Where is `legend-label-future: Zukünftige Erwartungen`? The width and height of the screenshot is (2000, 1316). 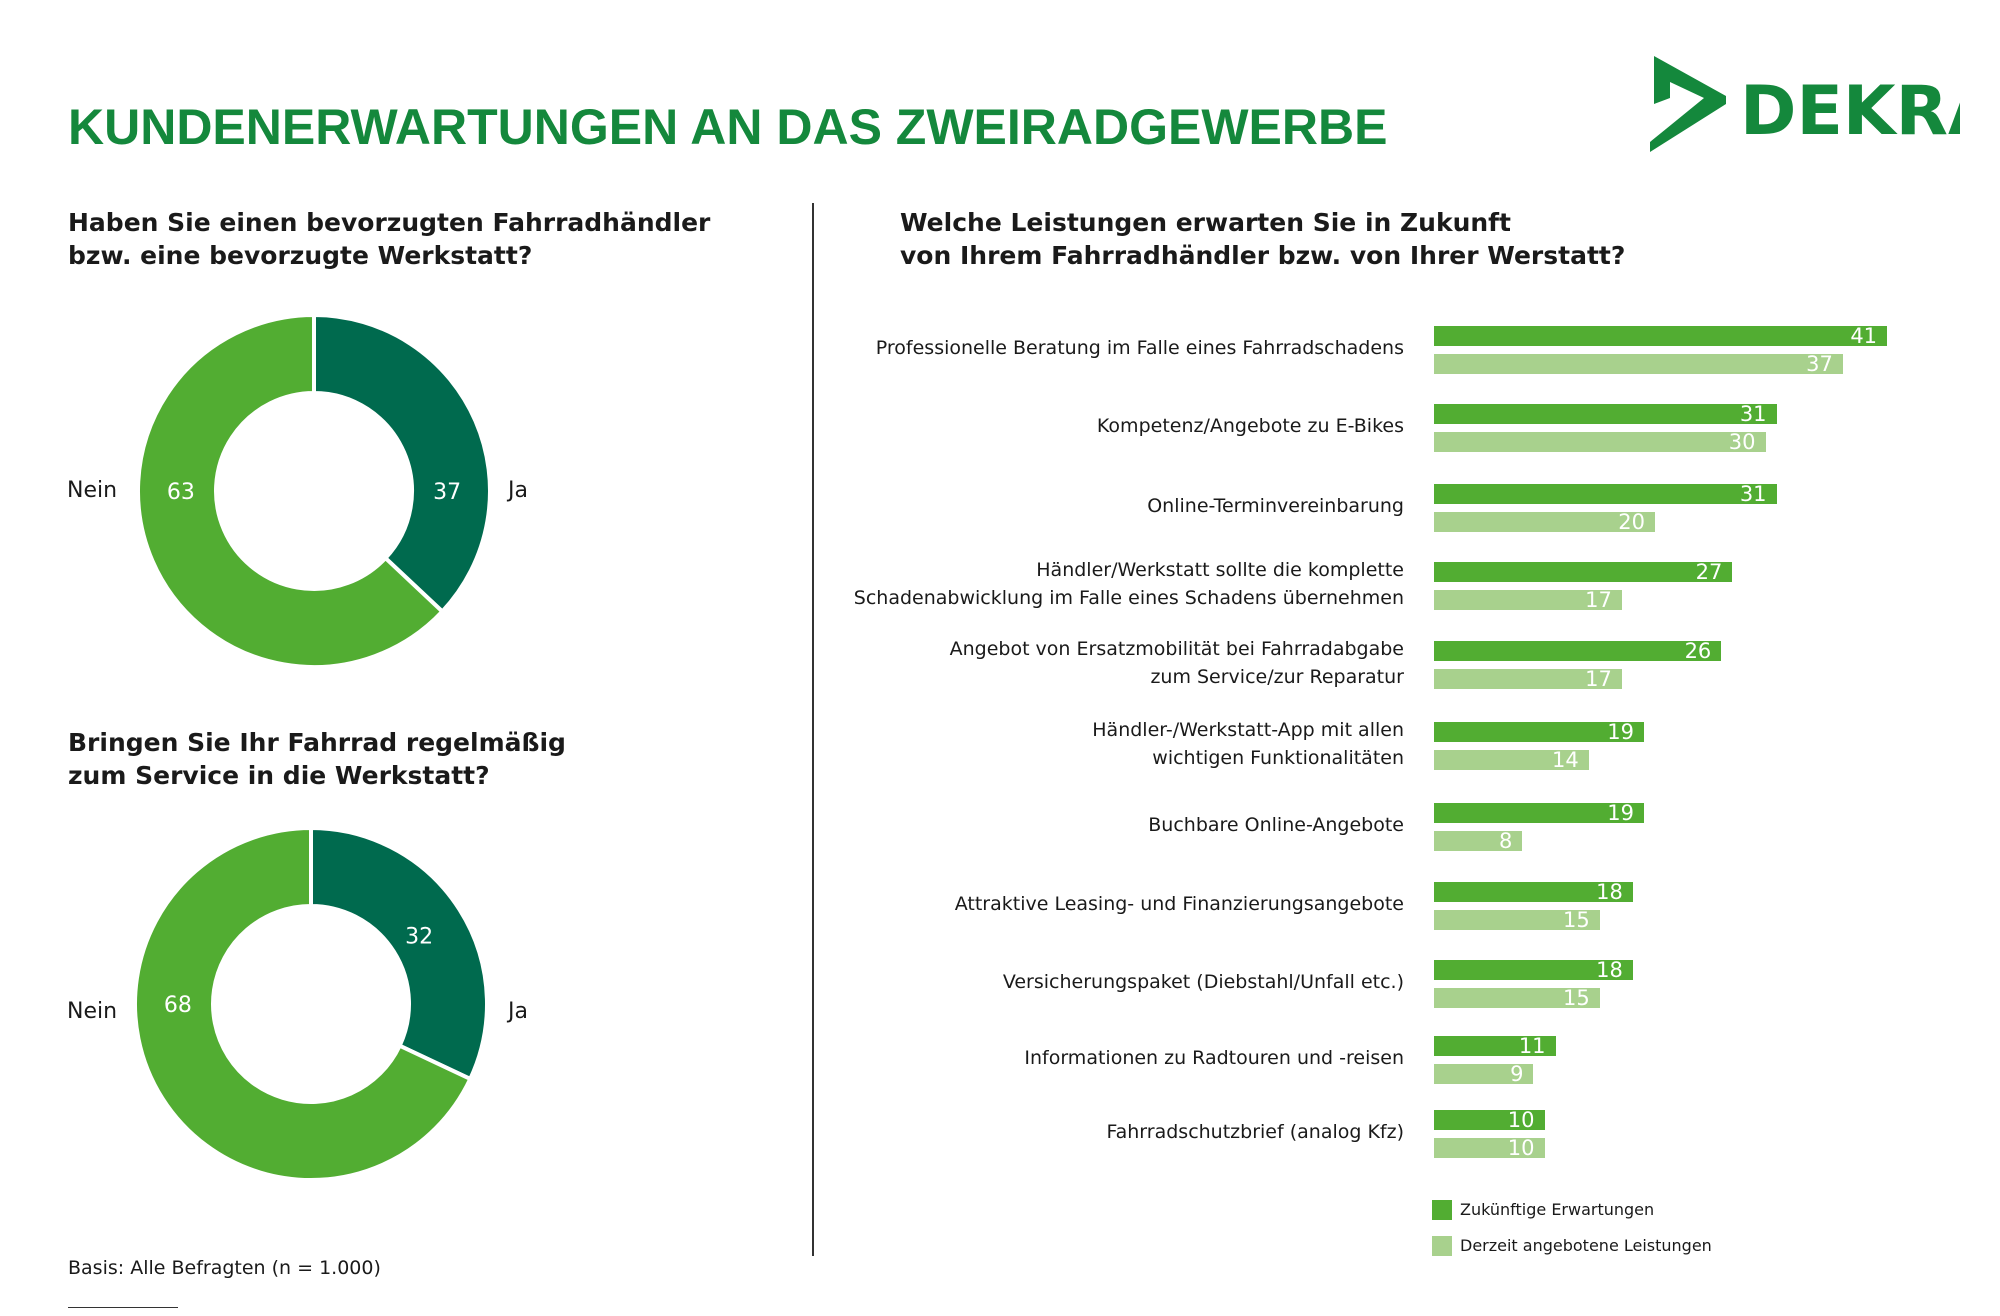 legend-label-future: Zukünftige Erwartungen is located at coordinates (1557, 1209).